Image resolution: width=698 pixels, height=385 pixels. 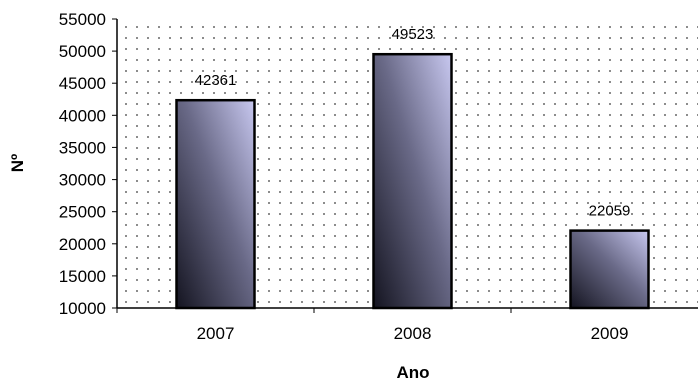 I want to click on data-label-2007: 42361, so click(x=216, y=80).